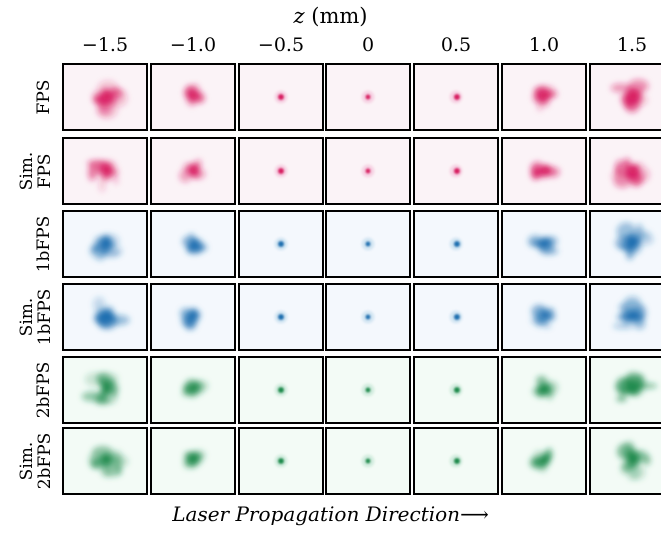 This screenshot has height=535, width=661. I want to click on column-label: 1.5, so click(632, 45).